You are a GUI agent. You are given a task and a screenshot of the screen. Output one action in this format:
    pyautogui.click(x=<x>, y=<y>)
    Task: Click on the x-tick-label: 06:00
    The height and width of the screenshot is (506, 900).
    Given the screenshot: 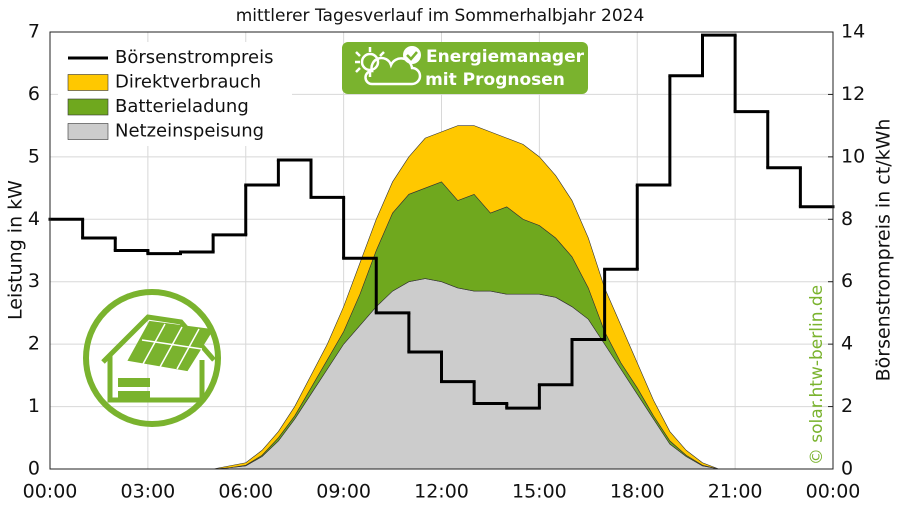 What is the action you would take?
    pyautogui.click(x=245, y=492)
    